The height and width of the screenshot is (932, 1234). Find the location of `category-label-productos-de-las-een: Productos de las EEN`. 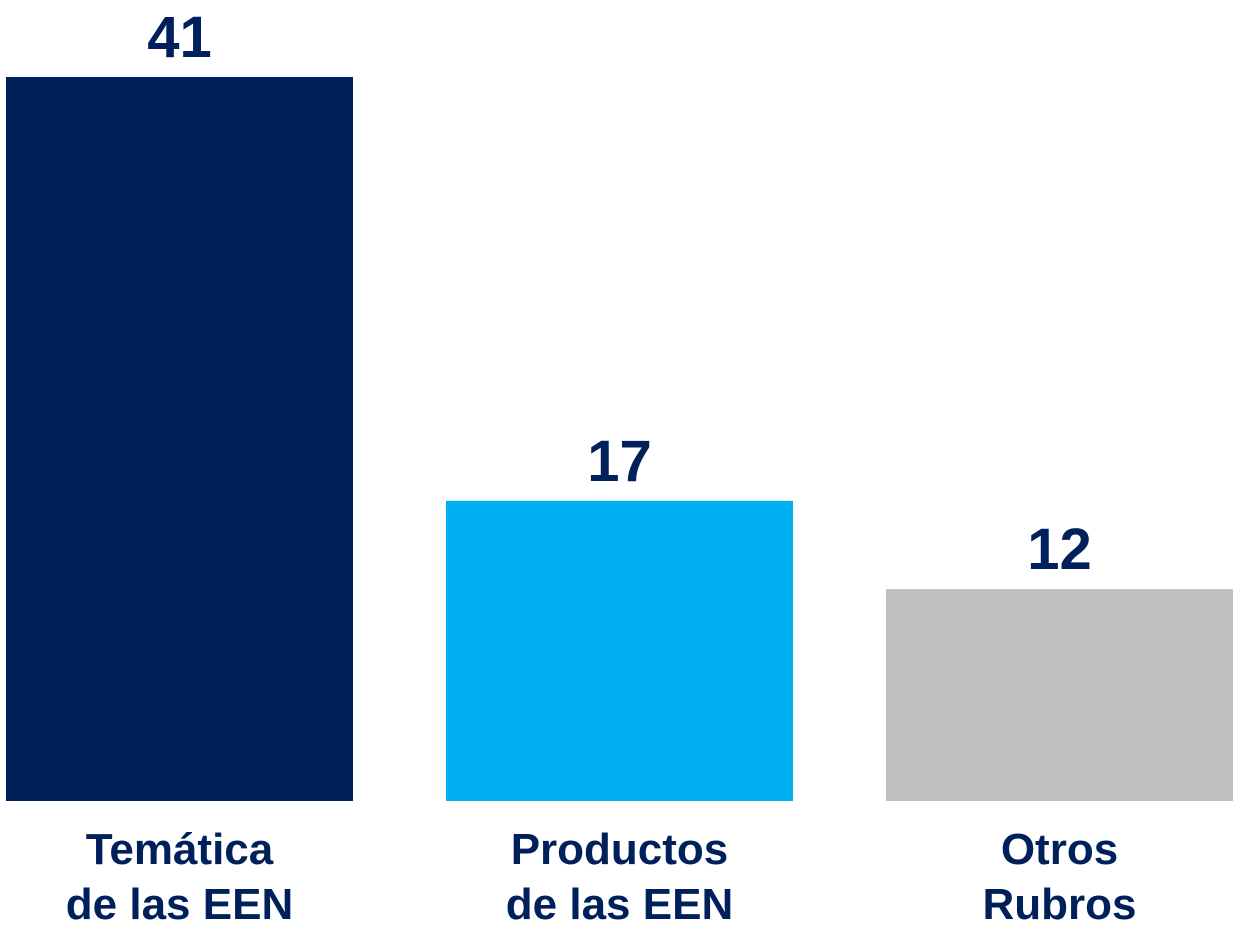

category-label-productos-de-las-een: Productos de las EEN is located at coordinates (619, 877).